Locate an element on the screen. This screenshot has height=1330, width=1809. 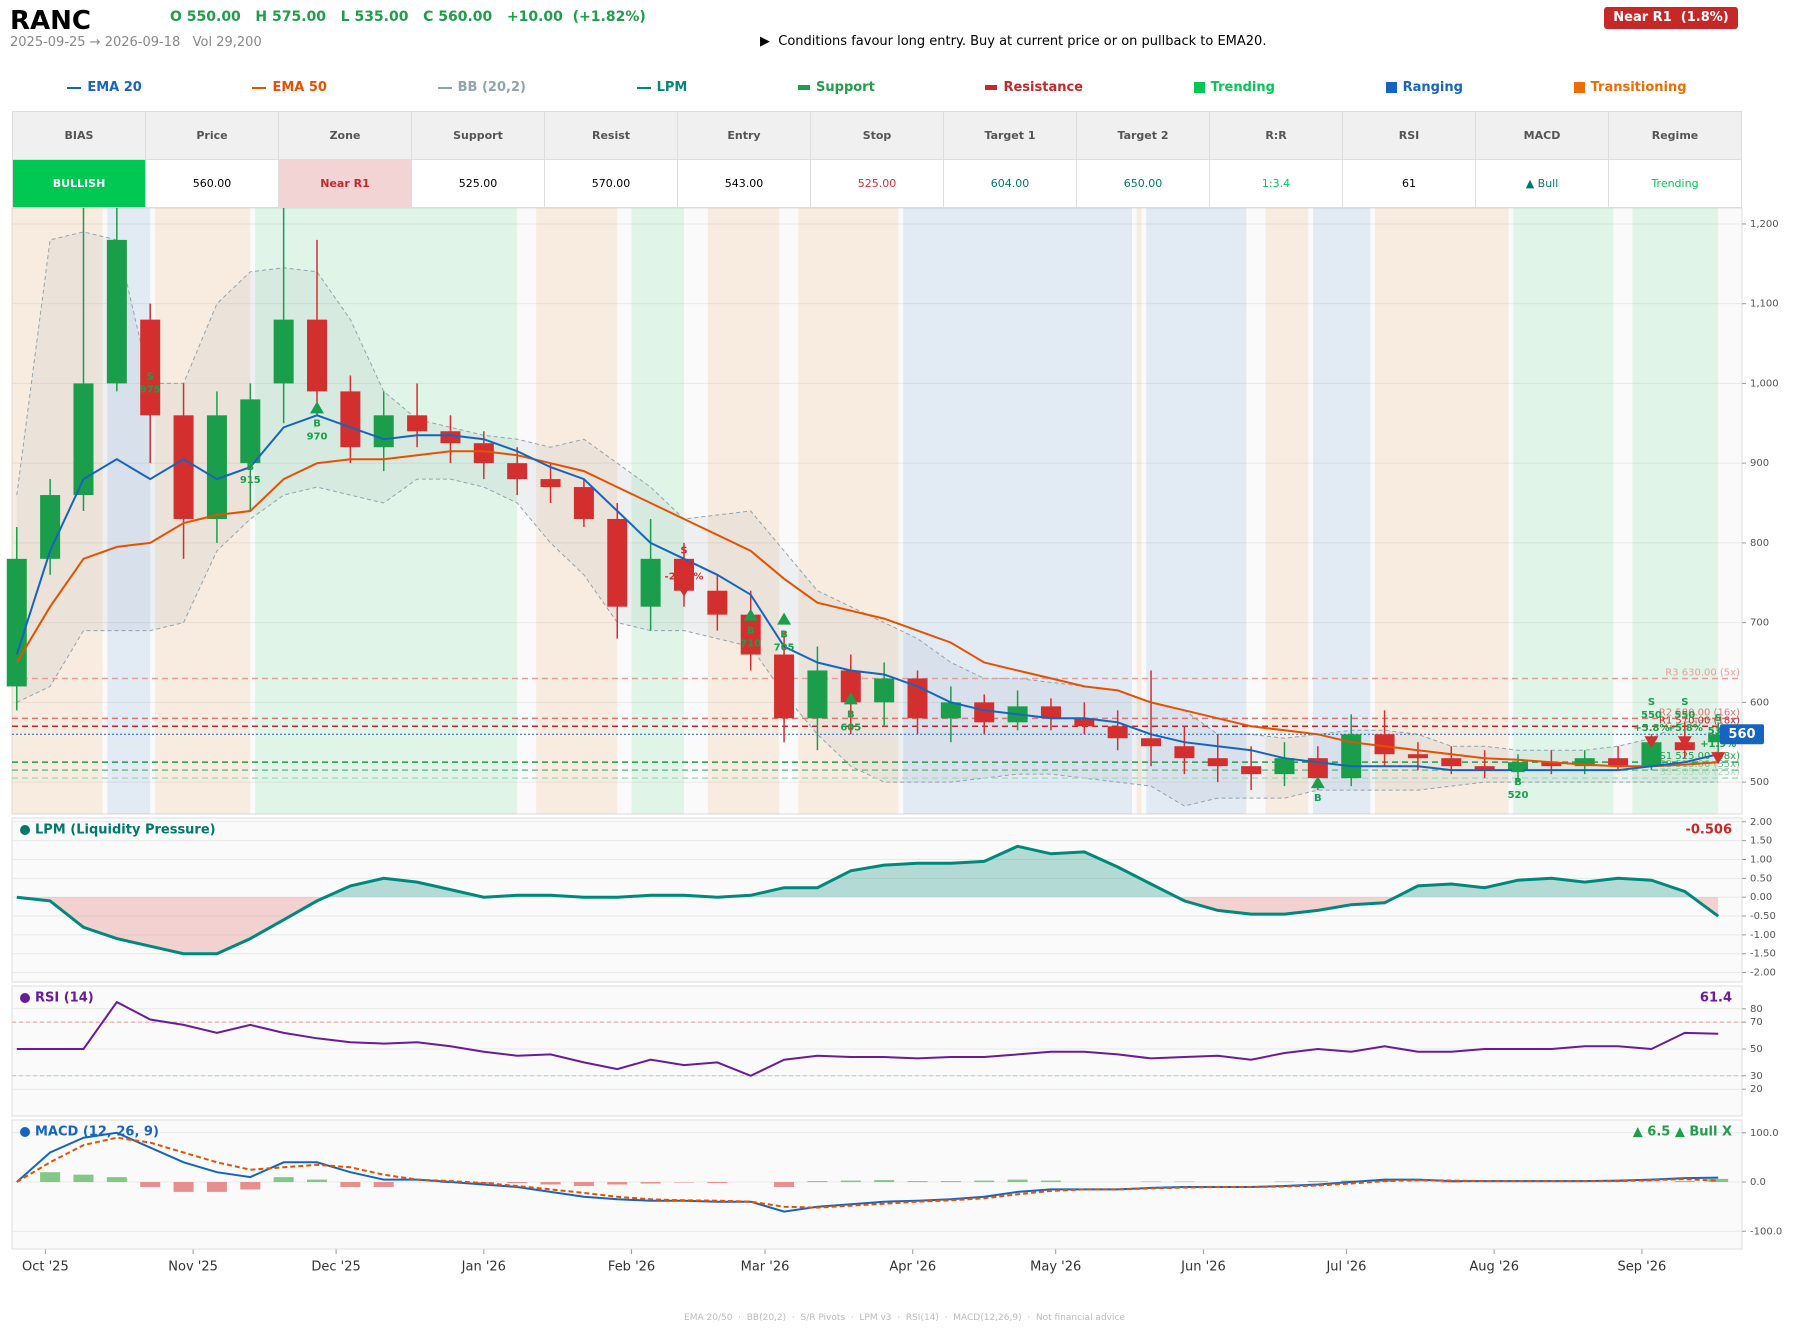
y-tick-label: 2.00 is located at coordinates (1761, 822).